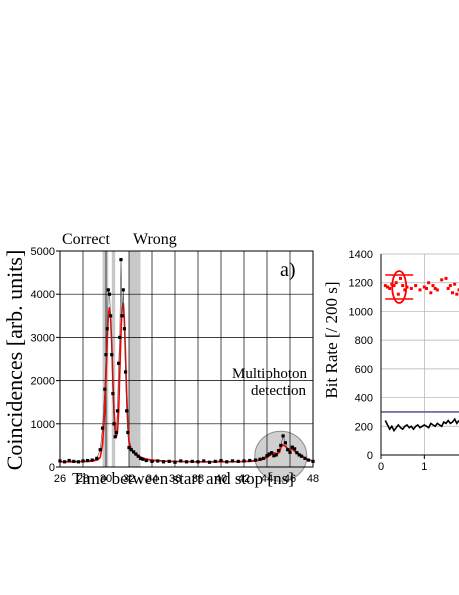 This screenshot has width=459, height=595. I want to click on x-axis-label: Time between start and stop [ns], so click(183, 478).